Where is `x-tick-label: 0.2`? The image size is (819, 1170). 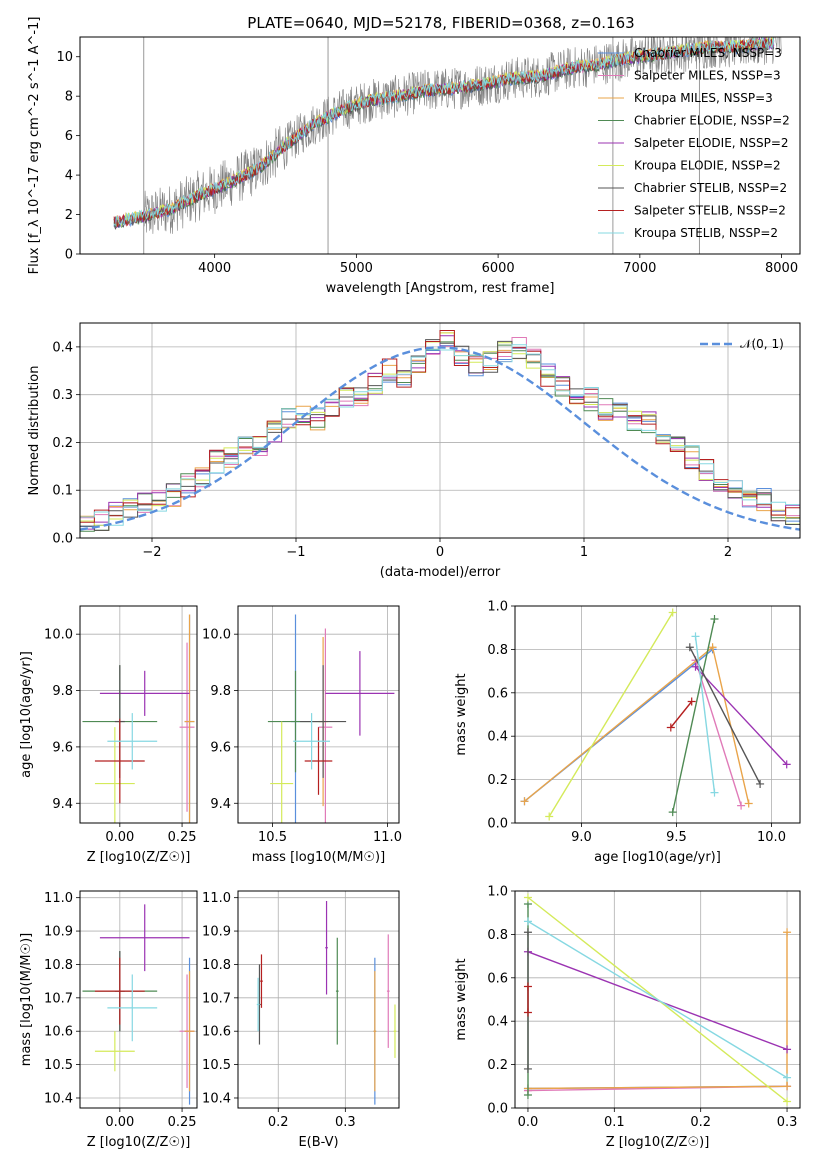 x-tick-label: 0.2 is located at coordinates (278, 1122).